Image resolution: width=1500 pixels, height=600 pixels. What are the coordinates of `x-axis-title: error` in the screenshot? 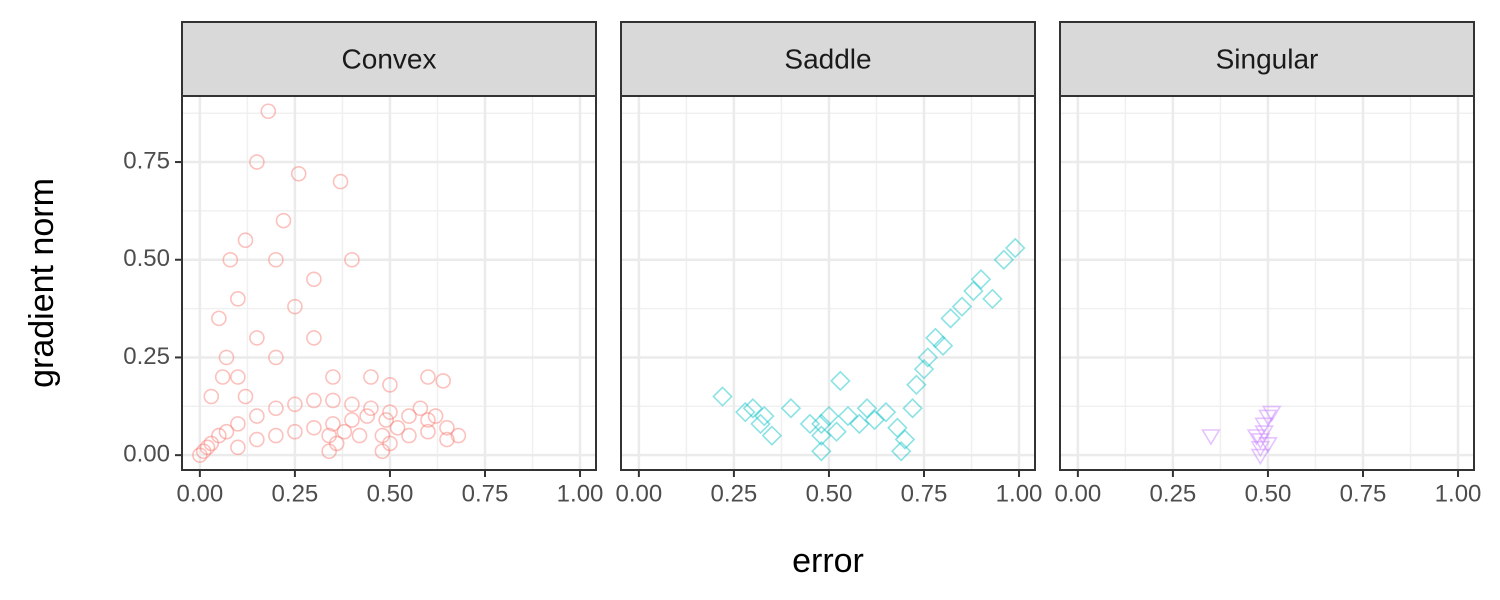 It's located at (828, 561).